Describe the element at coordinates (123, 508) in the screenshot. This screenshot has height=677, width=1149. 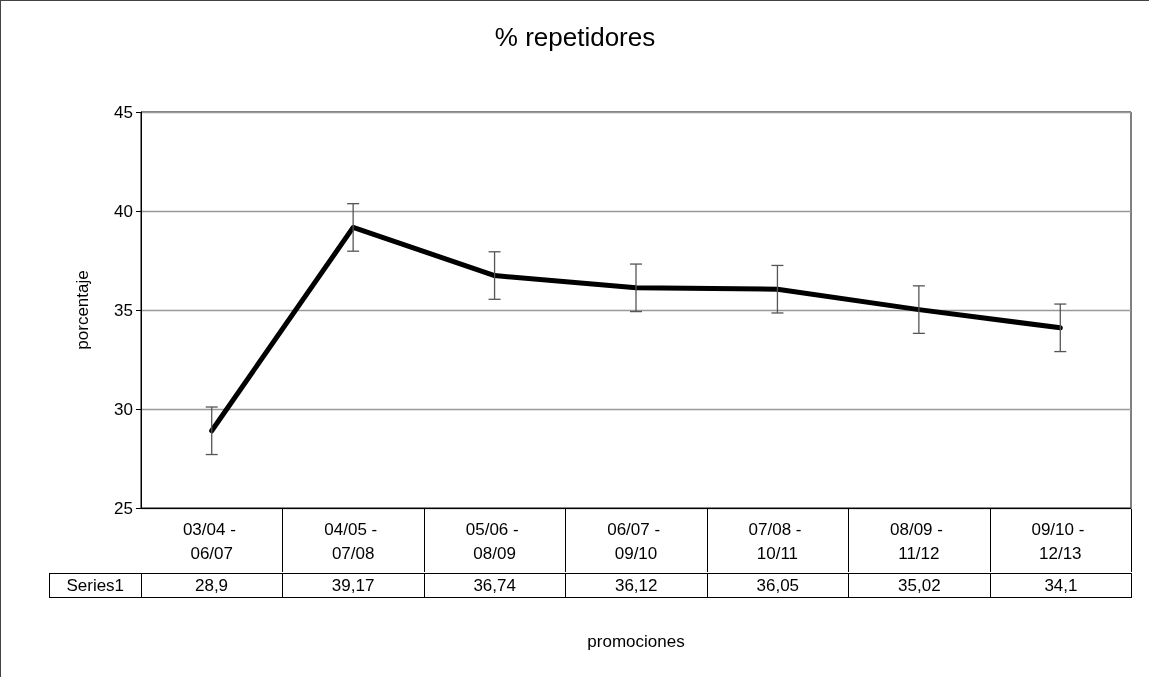
I see `y-tick-label: 25` at that location.